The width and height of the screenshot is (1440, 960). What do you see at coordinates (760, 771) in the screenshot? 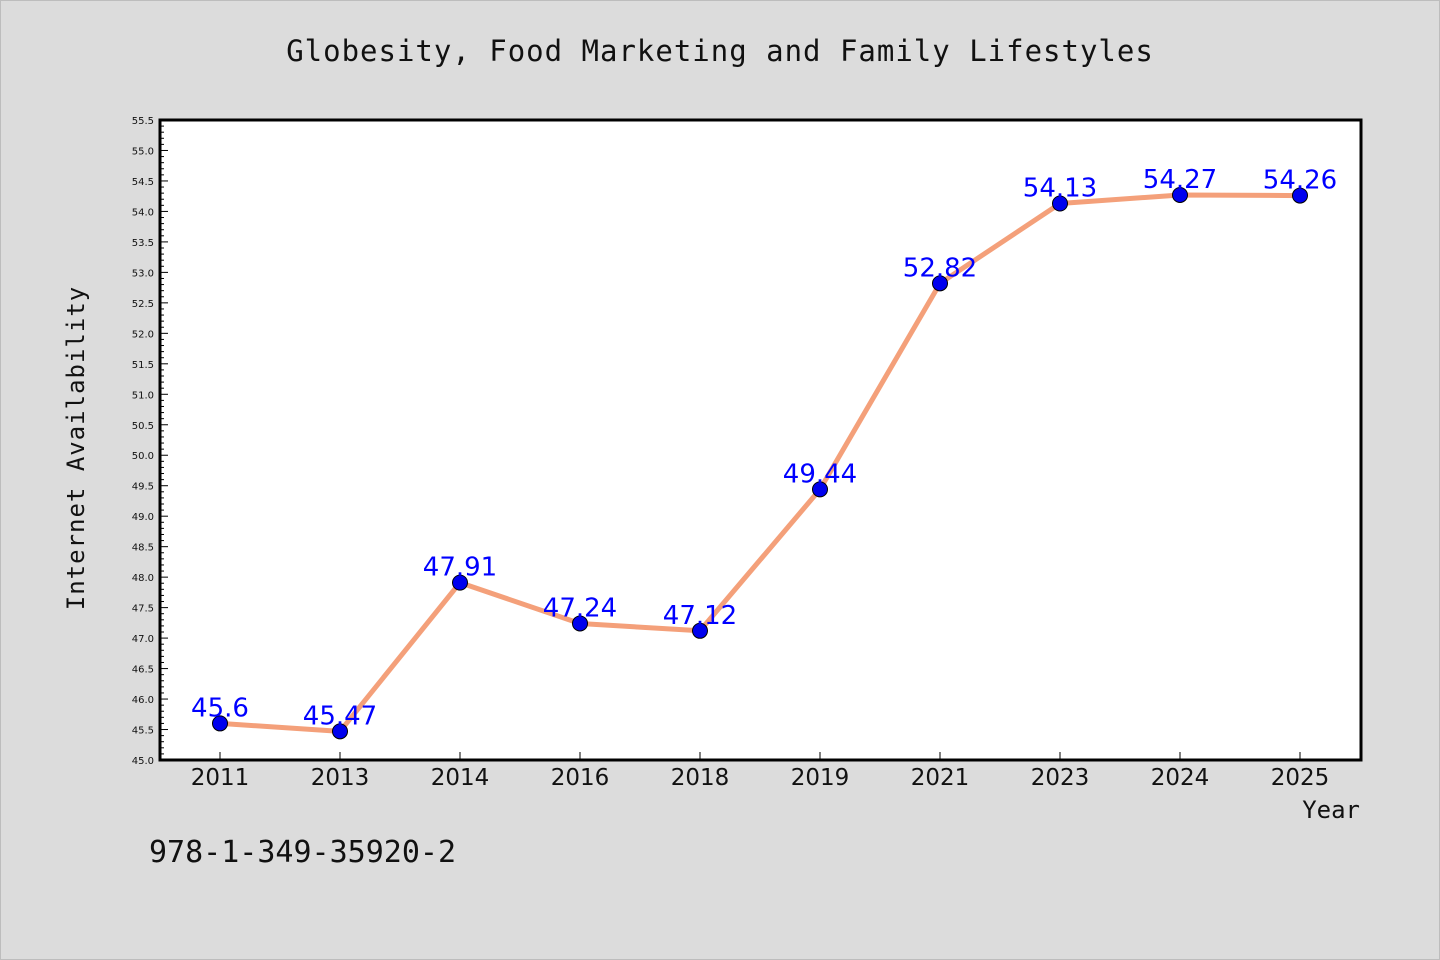
I see `x-axis: 2011 2013 2014 2016 2018 2019 2021 2023 2024 2025` at bounding box center [760, 771].